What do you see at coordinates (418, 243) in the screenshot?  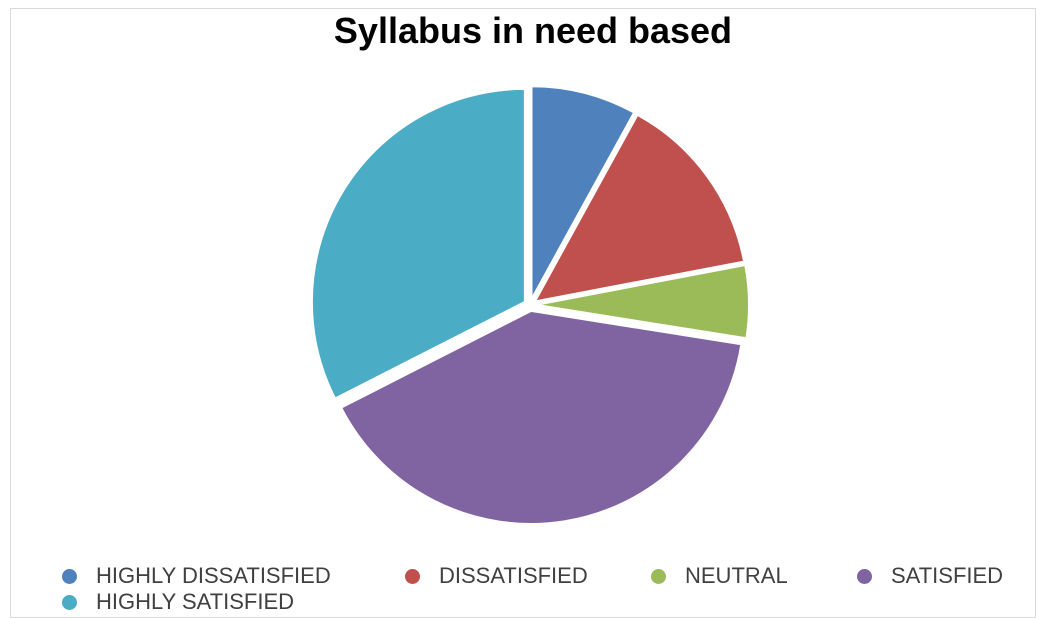 I see `pie-slice-highly-satisfied` at bounding box center [418, 243].